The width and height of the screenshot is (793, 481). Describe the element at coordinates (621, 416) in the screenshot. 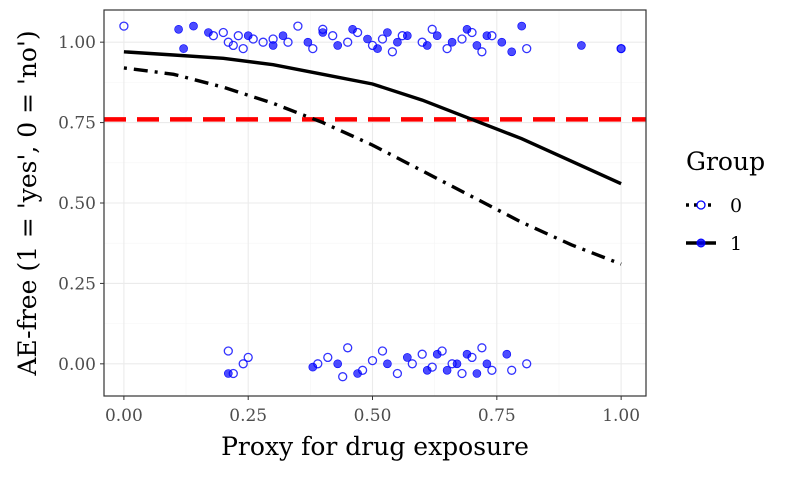

I see `x-tick-label: 1.00` at that location.